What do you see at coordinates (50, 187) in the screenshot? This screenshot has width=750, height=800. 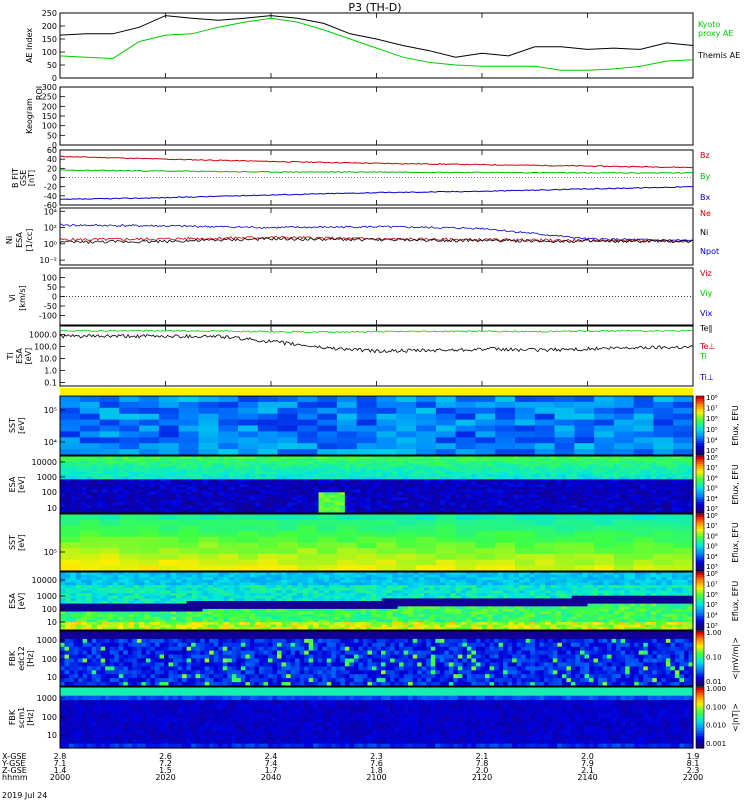 I see `bfield-panel-ytick-label: -20` at bounding box center [50, 187].